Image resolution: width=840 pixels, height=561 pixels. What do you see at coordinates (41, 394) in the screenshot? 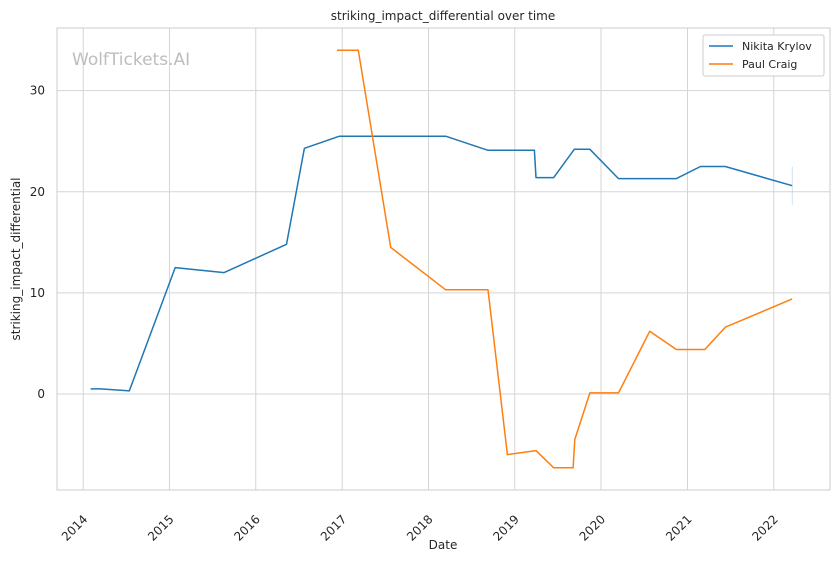
I see `y-tick-label: 0` at bounding box center [41, 394].